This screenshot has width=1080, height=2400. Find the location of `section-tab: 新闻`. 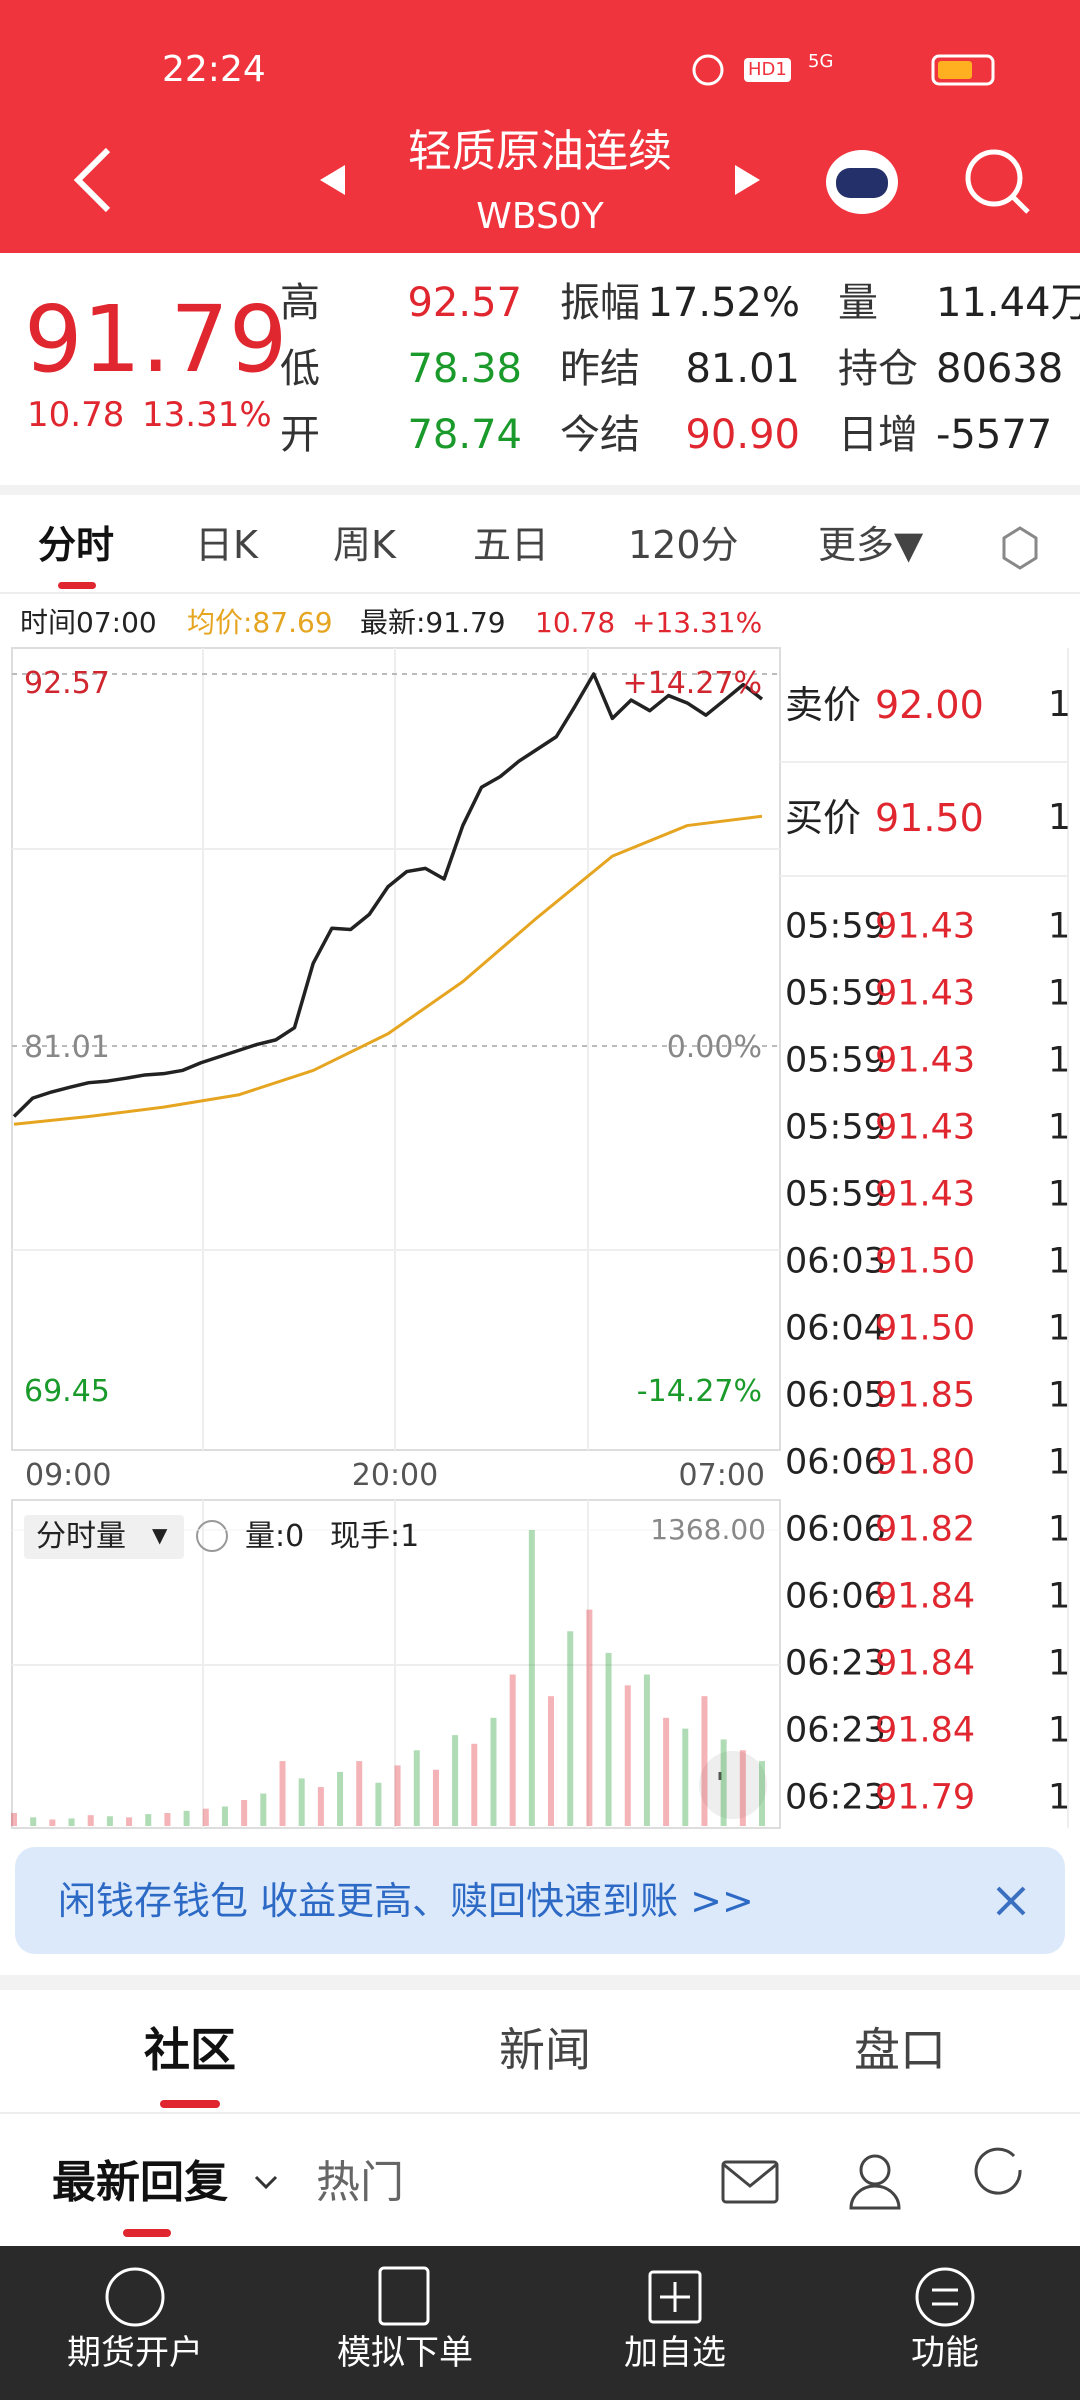

section-tab: 新闻 is located at coordinates (545, 2050).